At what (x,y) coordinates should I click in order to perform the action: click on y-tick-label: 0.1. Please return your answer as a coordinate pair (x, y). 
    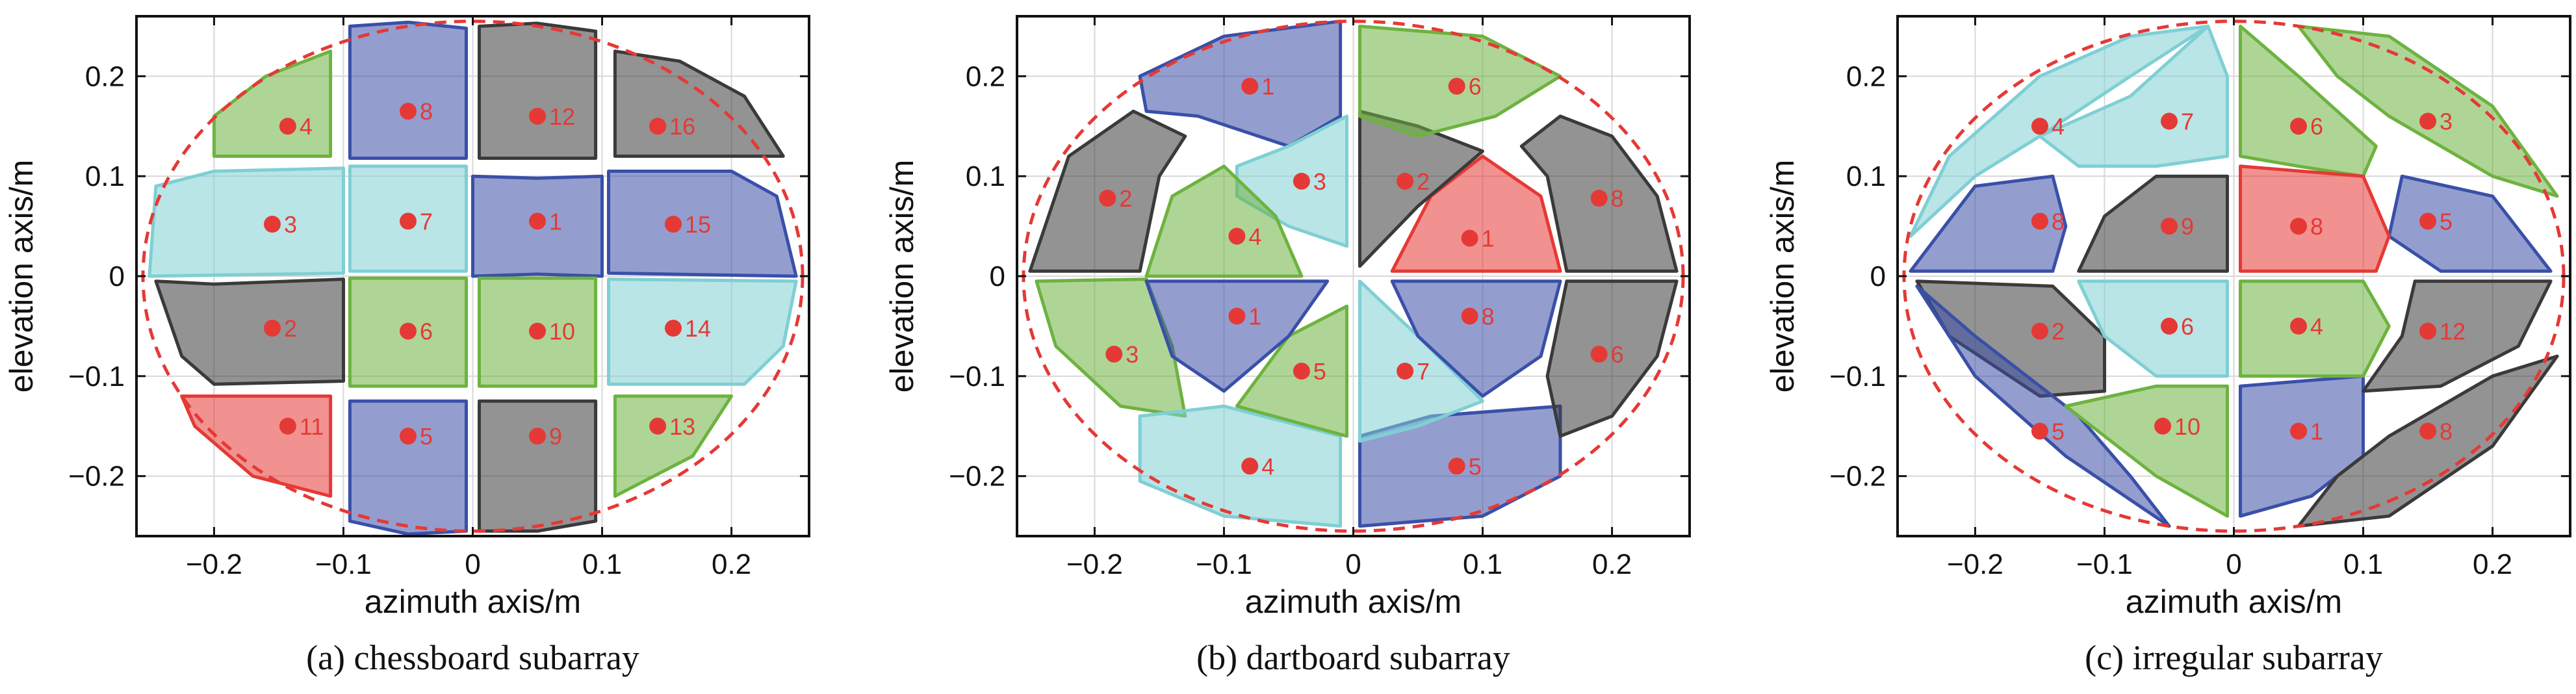
    Looking at the image, I should click on (105, 176).